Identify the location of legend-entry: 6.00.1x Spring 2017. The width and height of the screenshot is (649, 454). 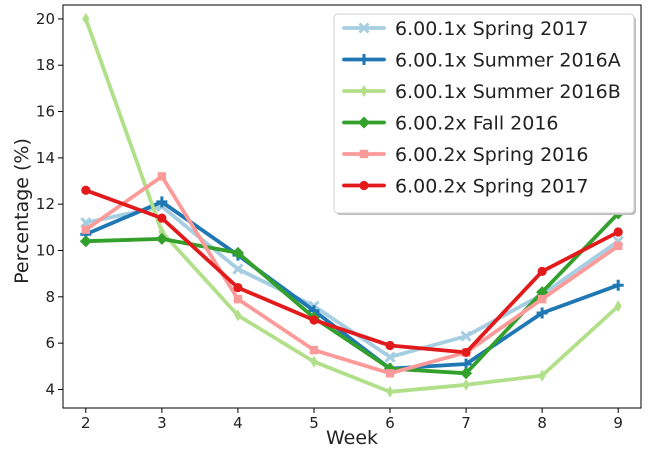
(465, 29).